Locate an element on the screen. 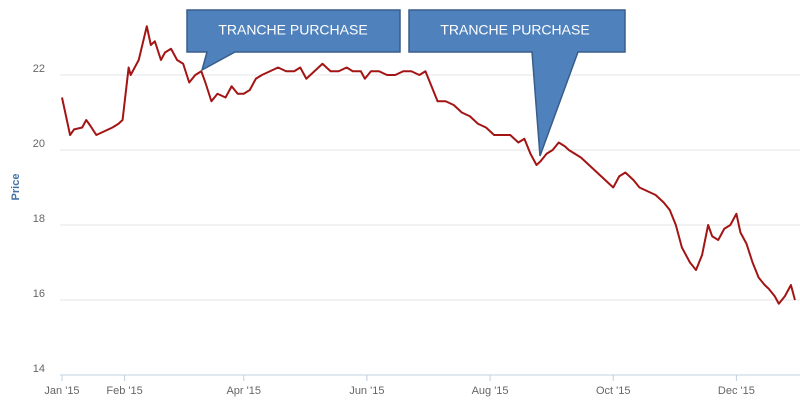 Image resolution: width=800 pixels, height=409 pixels. x-tick-label: Aug '15 is located at coordinates (490, 391).